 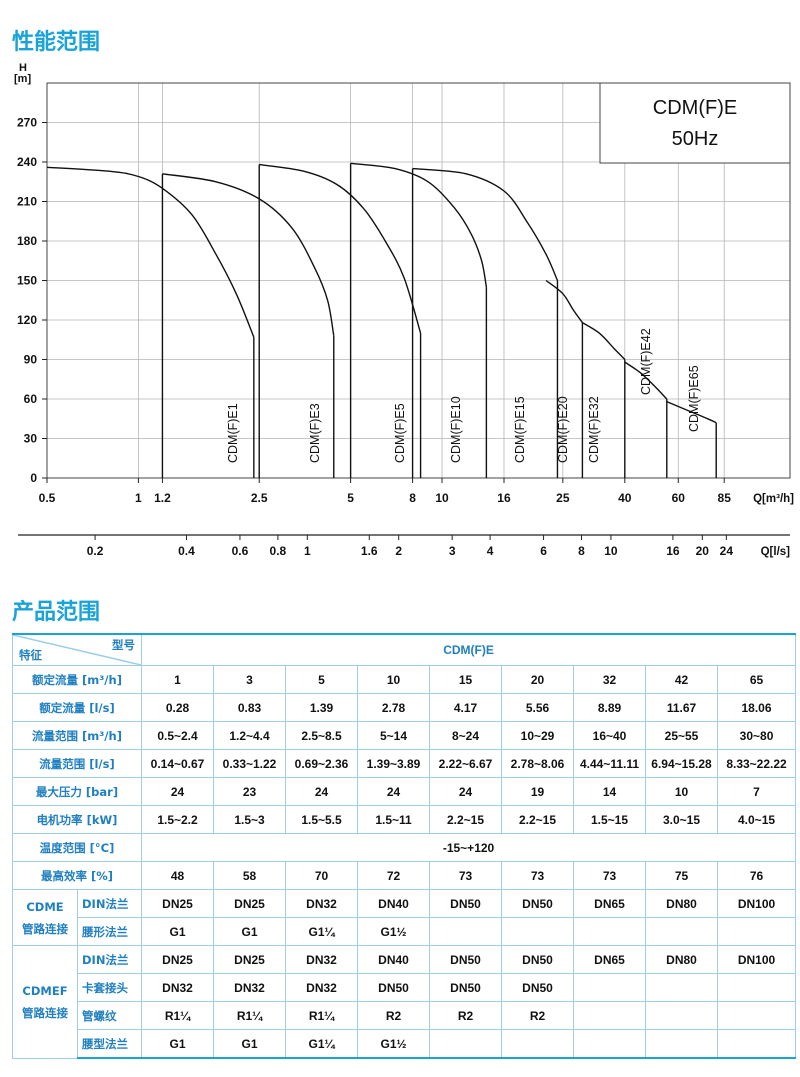 I want to click on table-cell: 20, so click(x=537, y=679).